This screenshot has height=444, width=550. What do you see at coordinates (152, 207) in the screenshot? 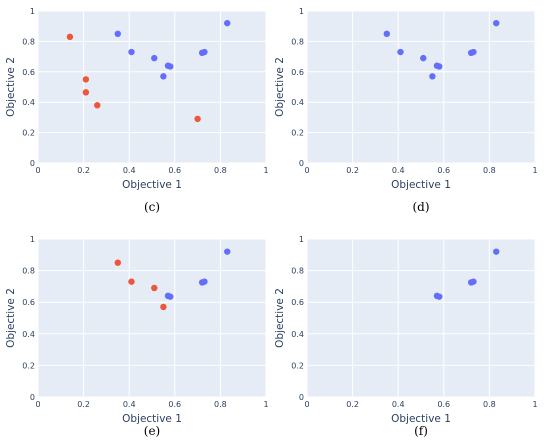
I see `panel-label: (c)` at bounding box center [152, 207].